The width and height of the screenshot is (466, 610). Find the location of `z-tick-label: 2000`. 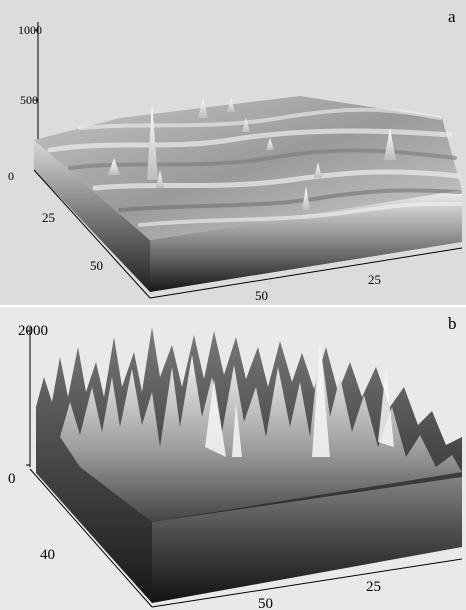

z-tick-label: 2000 is located at coordinates (33, 331).